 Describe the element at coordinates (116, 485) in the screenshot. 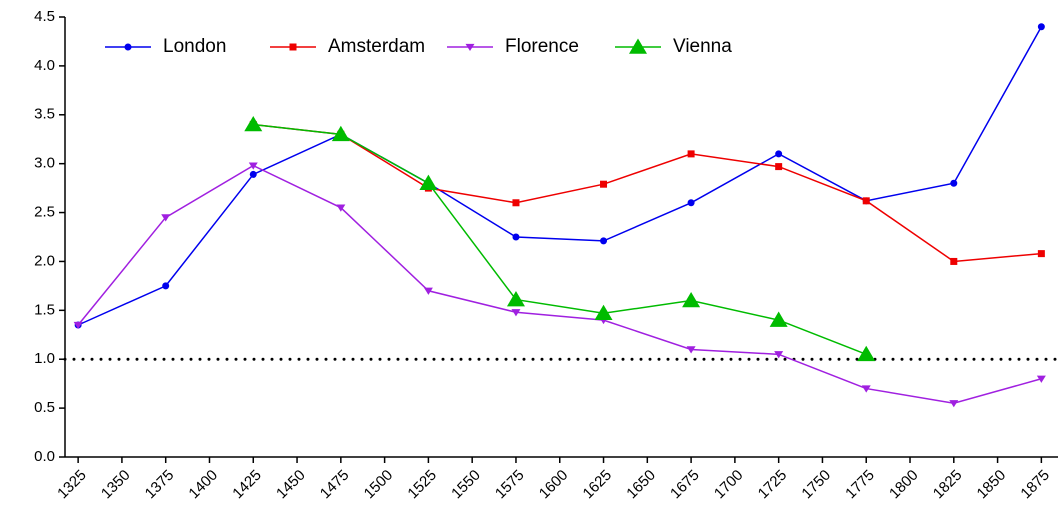

I see `x-tick-label: 1350` at that location.